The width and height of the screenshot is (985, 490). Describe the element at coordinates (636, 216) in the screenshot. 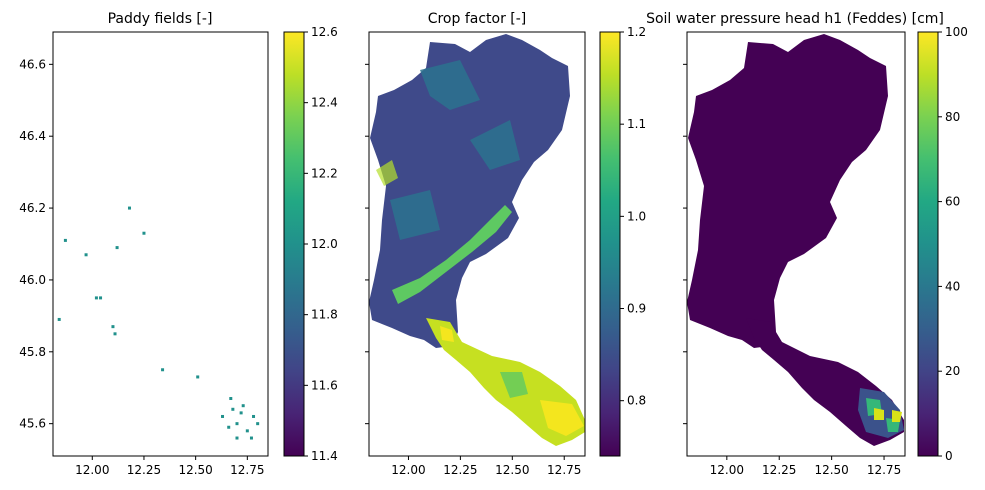

I see `colorbar-tick-label: 1.0` at that location.